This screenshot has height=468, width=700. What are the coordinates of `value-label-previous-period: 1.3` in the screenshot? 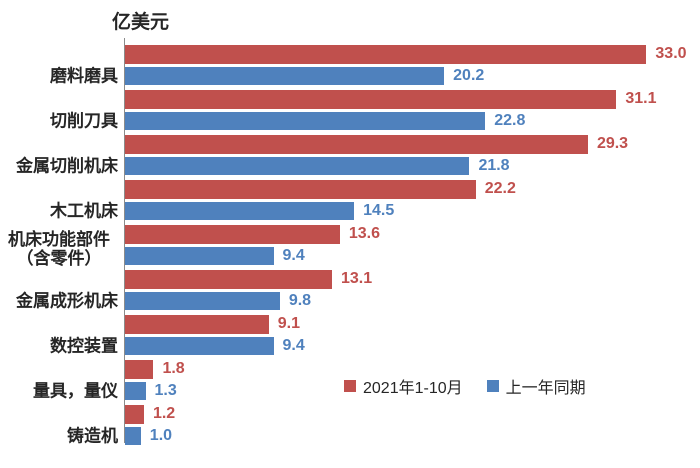 It's located at (165, 390).